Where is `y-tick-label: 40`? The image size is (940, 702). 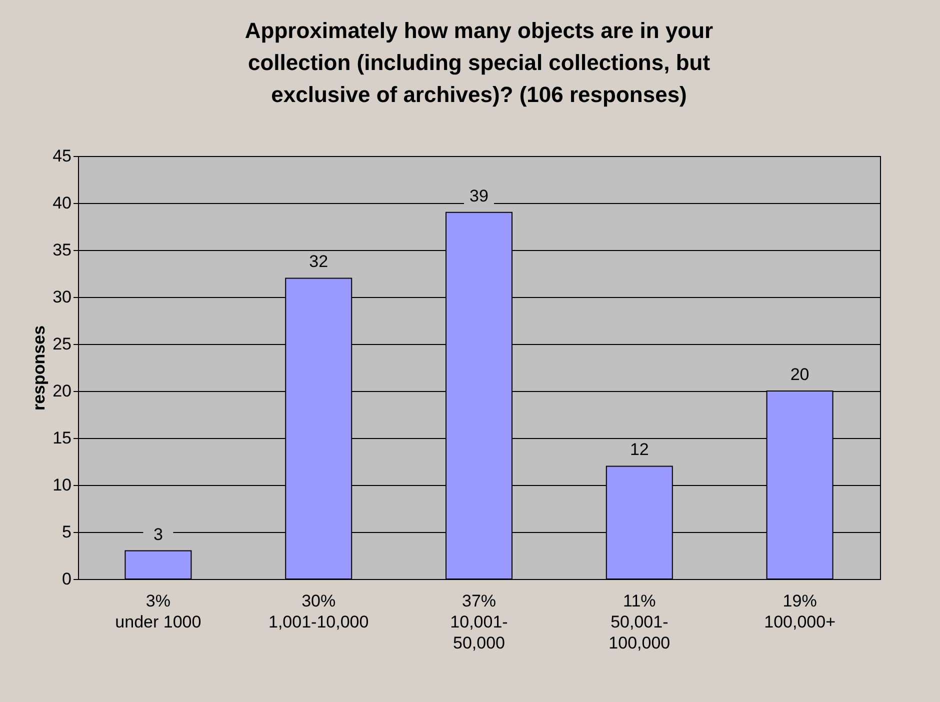
y-tick-label: 40 is located at coordinates (62, 203).